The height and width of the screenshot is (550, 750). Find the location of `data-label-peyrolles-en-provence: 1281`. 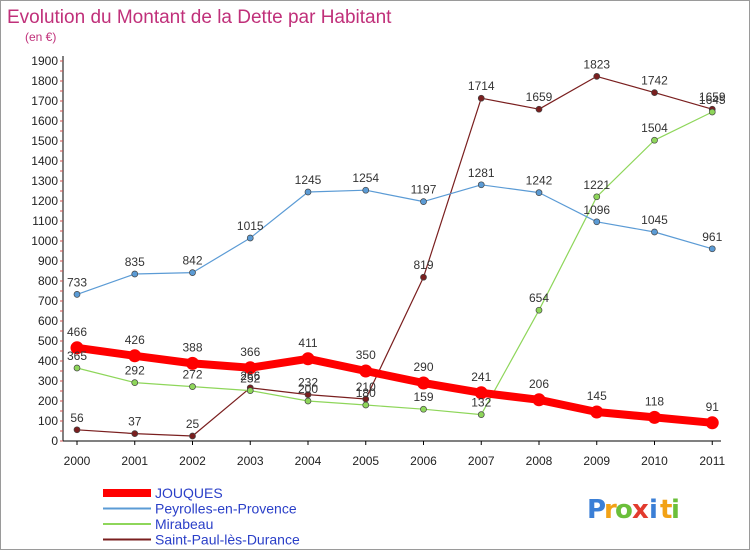

data-label-peyrolles-en-provence: 1281 is located at coordinates (481, 173).